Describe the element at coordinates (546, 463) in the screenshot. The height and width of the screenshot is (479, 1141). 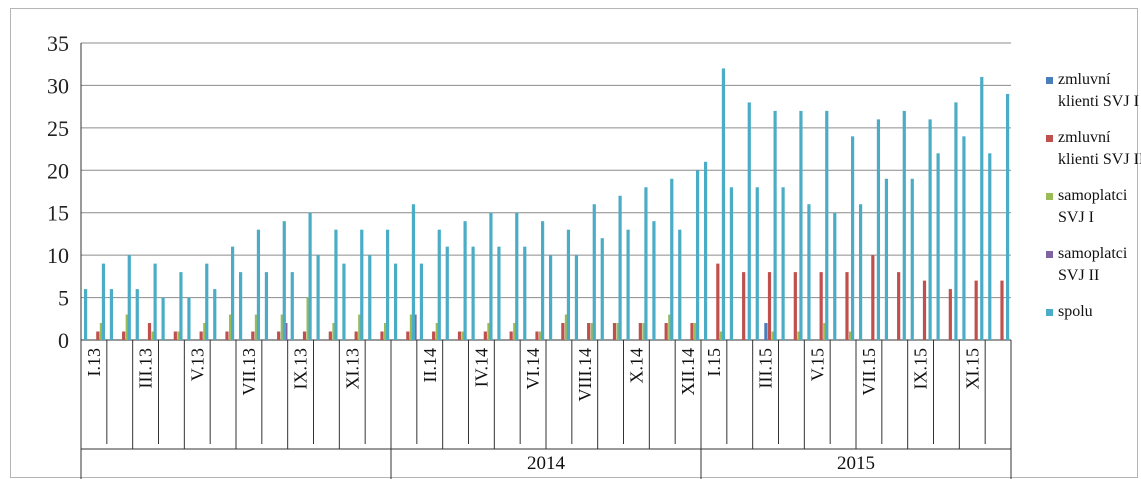
I see `year-label: 2014` at that location.